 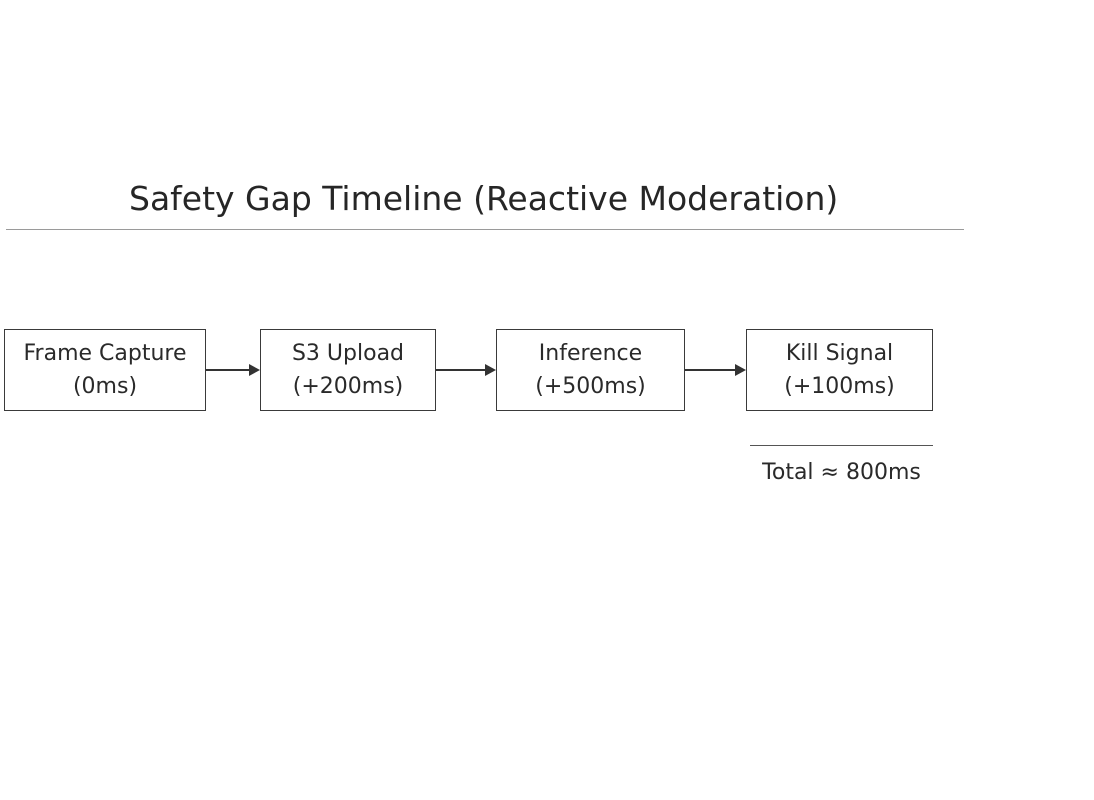 What do you see at coordinates (105, 370) in the screenshot?
I see `step-frame-capture: Frame Capture (0ms)` at bounding box center [105, 370].